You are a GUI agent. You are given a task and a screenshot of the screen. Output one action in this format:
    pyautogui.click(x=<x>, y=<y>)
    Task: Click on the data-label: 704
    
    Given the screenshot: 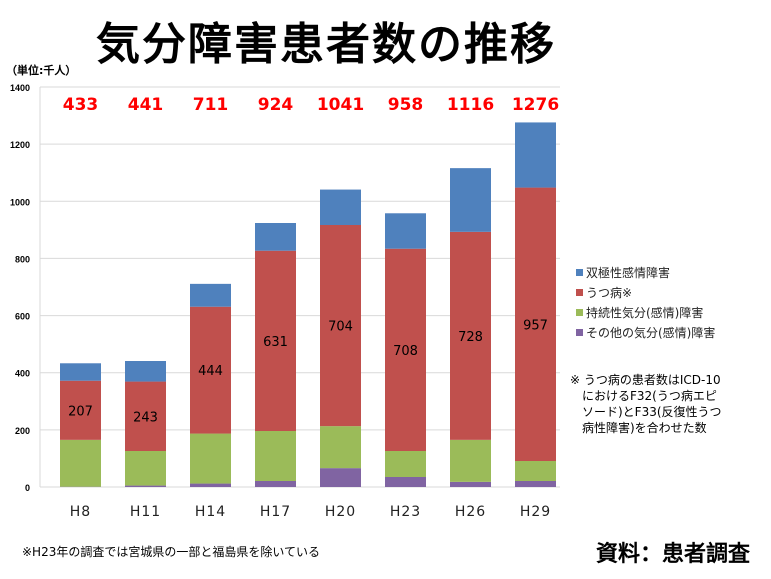 What is the action you would take?
    pyautogui.click(x=340, y=327)
    